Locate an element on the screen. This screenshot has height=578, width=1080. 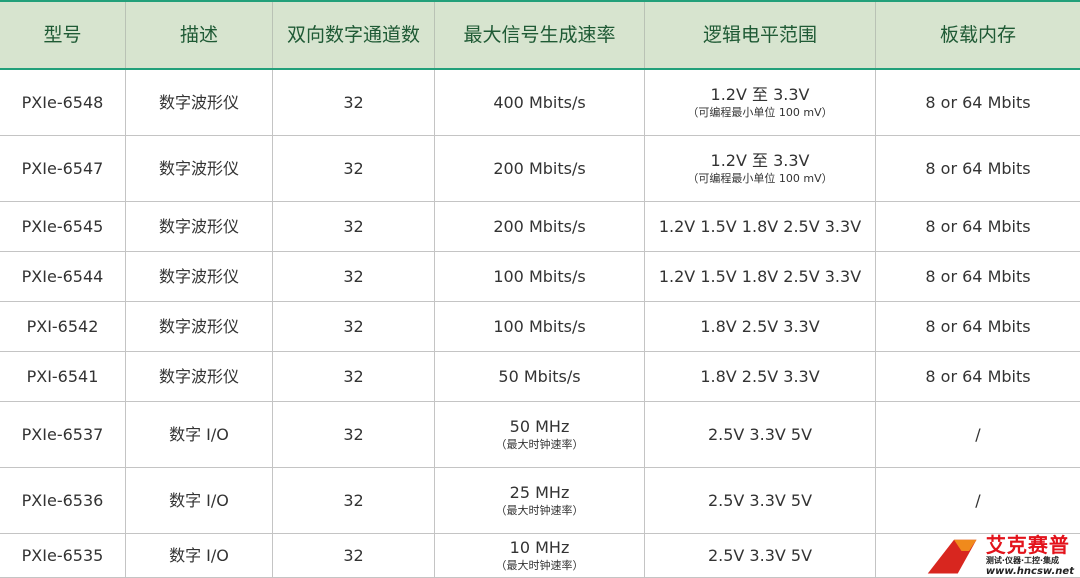
cell-rate: 50 MHz （最大时钟速率） is located at coordinates (539, 434).